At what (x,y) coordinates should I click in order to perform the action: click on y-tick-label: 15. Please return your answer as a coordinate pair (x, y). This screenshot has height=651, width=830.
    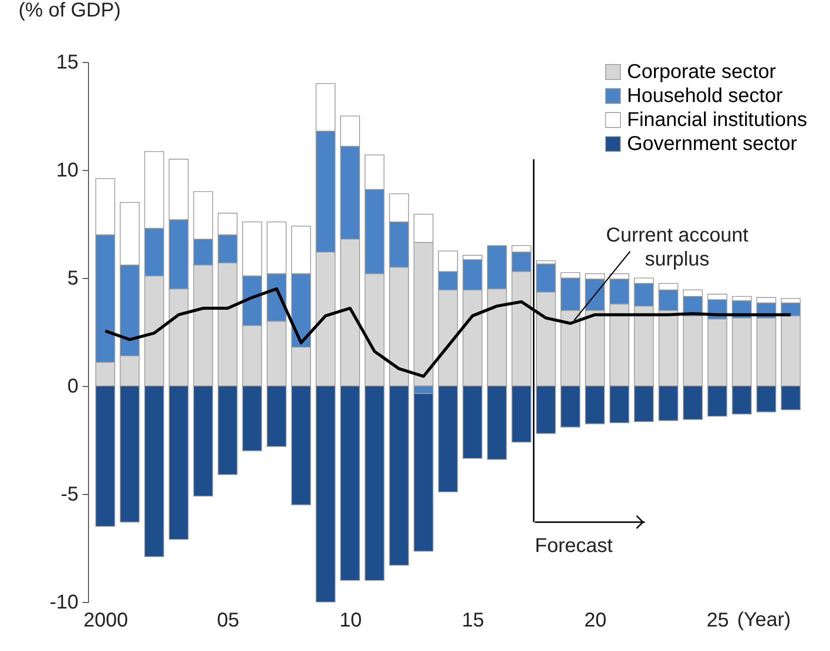
    Looking at the image, I should click on (67, 63).